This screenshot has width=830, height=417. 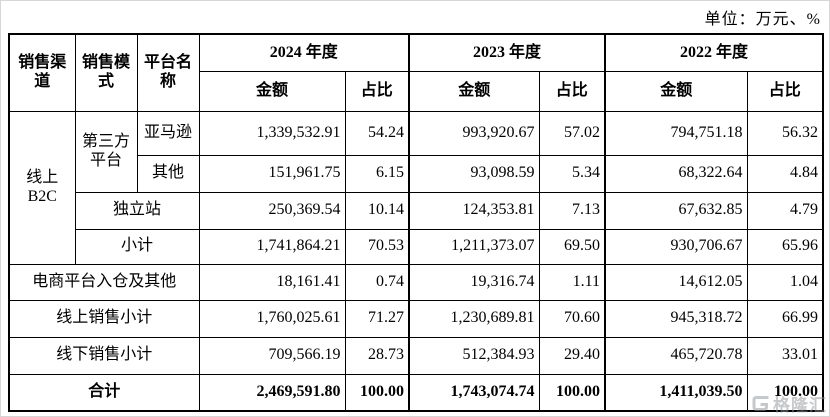 I want to click on cell-amount-2022: 67,632.85, so click(x=676, y=210).